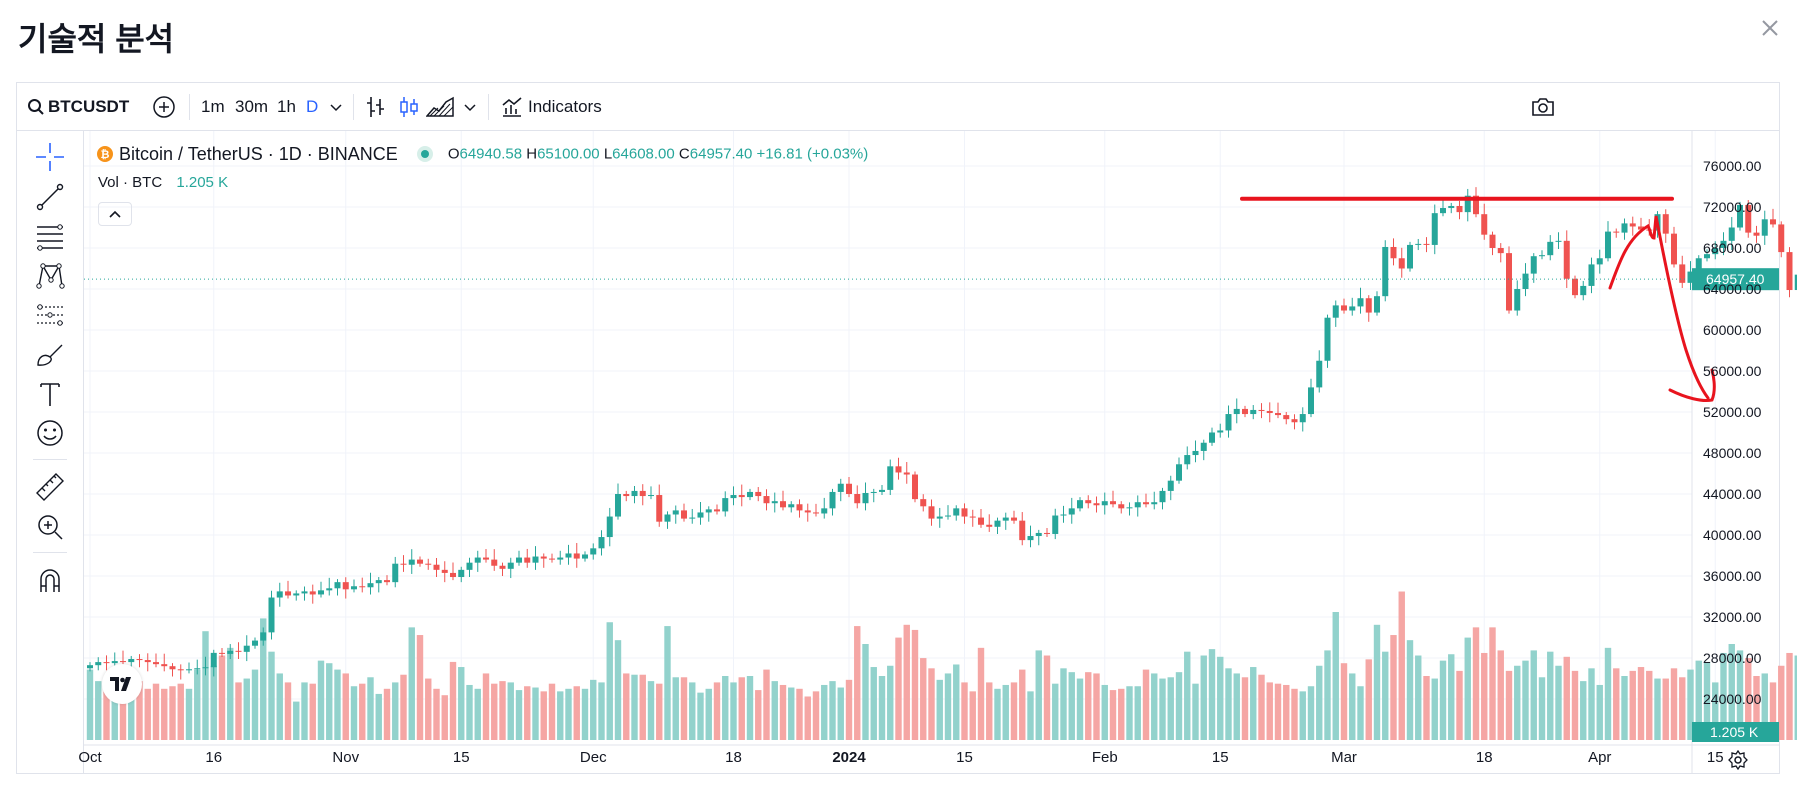 The image size is (1797, 801). Describe the element at coordinates (50, 394) in the screenshot. I see `text-icon` at that location.